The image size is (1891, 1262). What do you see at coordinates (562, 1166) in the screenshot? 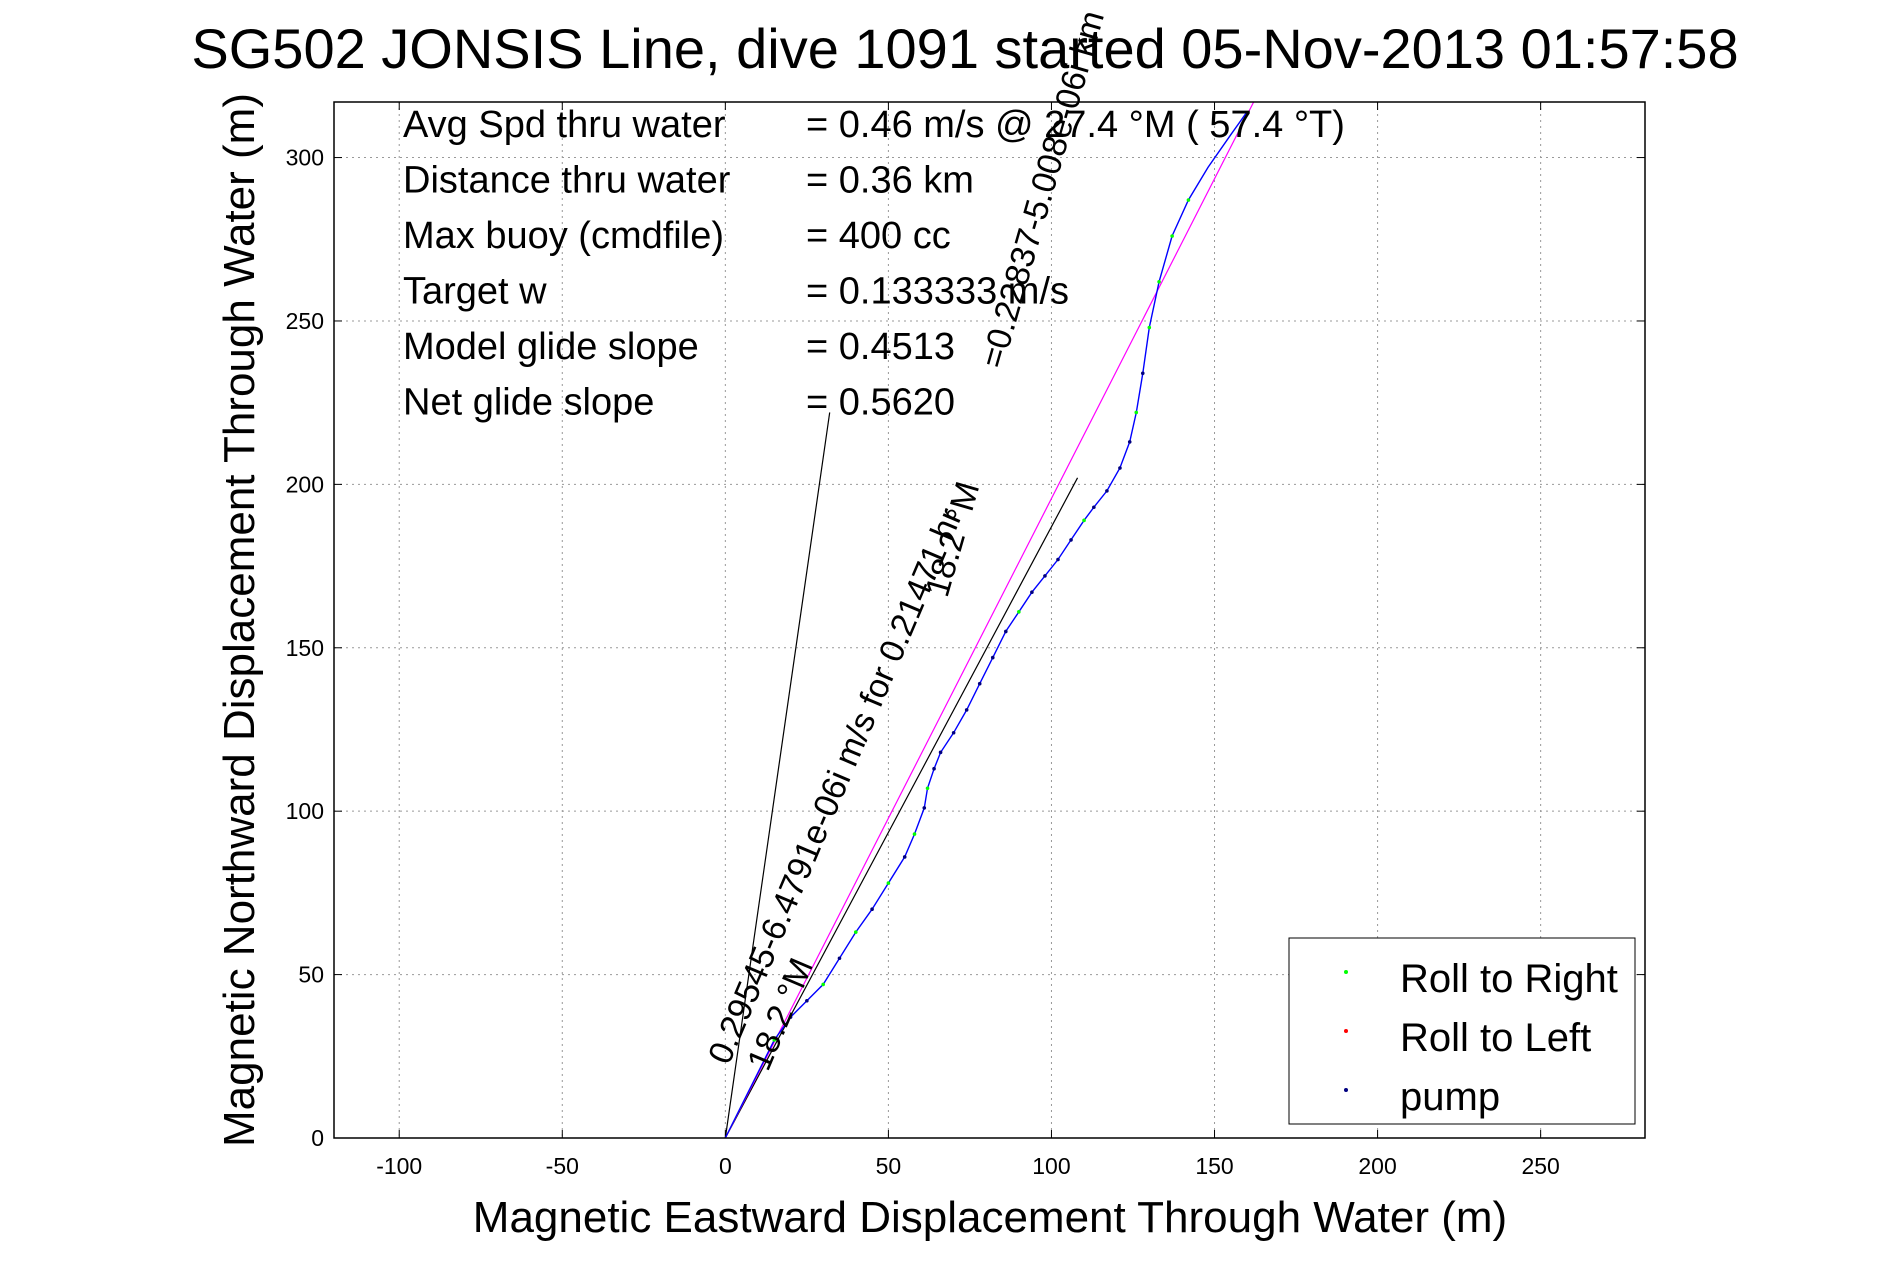
I see `x-tick-label: -50` at bounding box center [562, 1166].